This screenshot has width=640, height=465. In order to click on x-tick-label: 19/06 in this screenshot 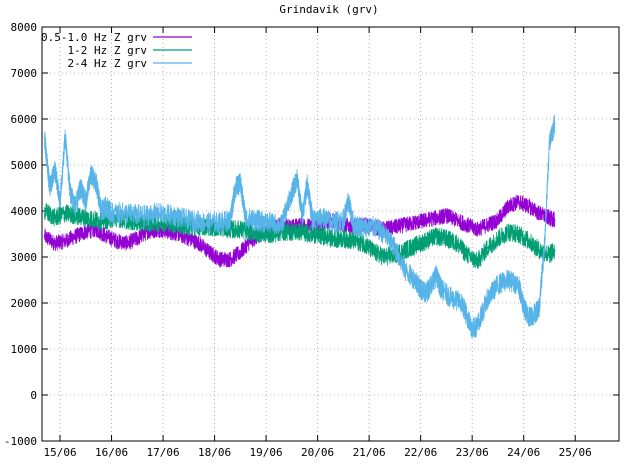, I will do `click(266, 452)`.